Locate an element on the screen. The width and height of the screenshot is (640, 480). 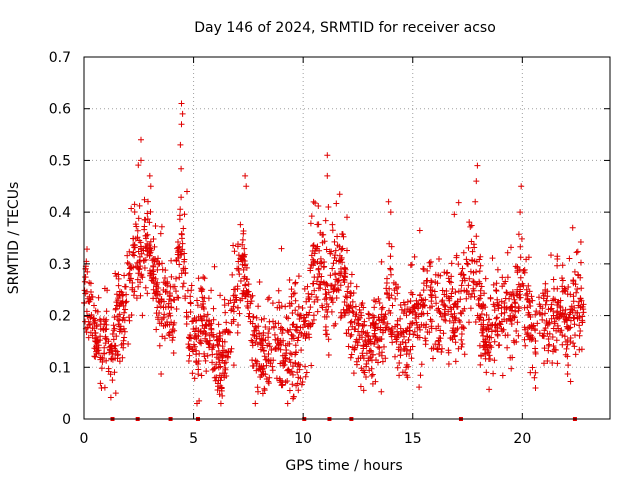
x-axis-label: GPS time / hours is located at coordinates (343, 466).